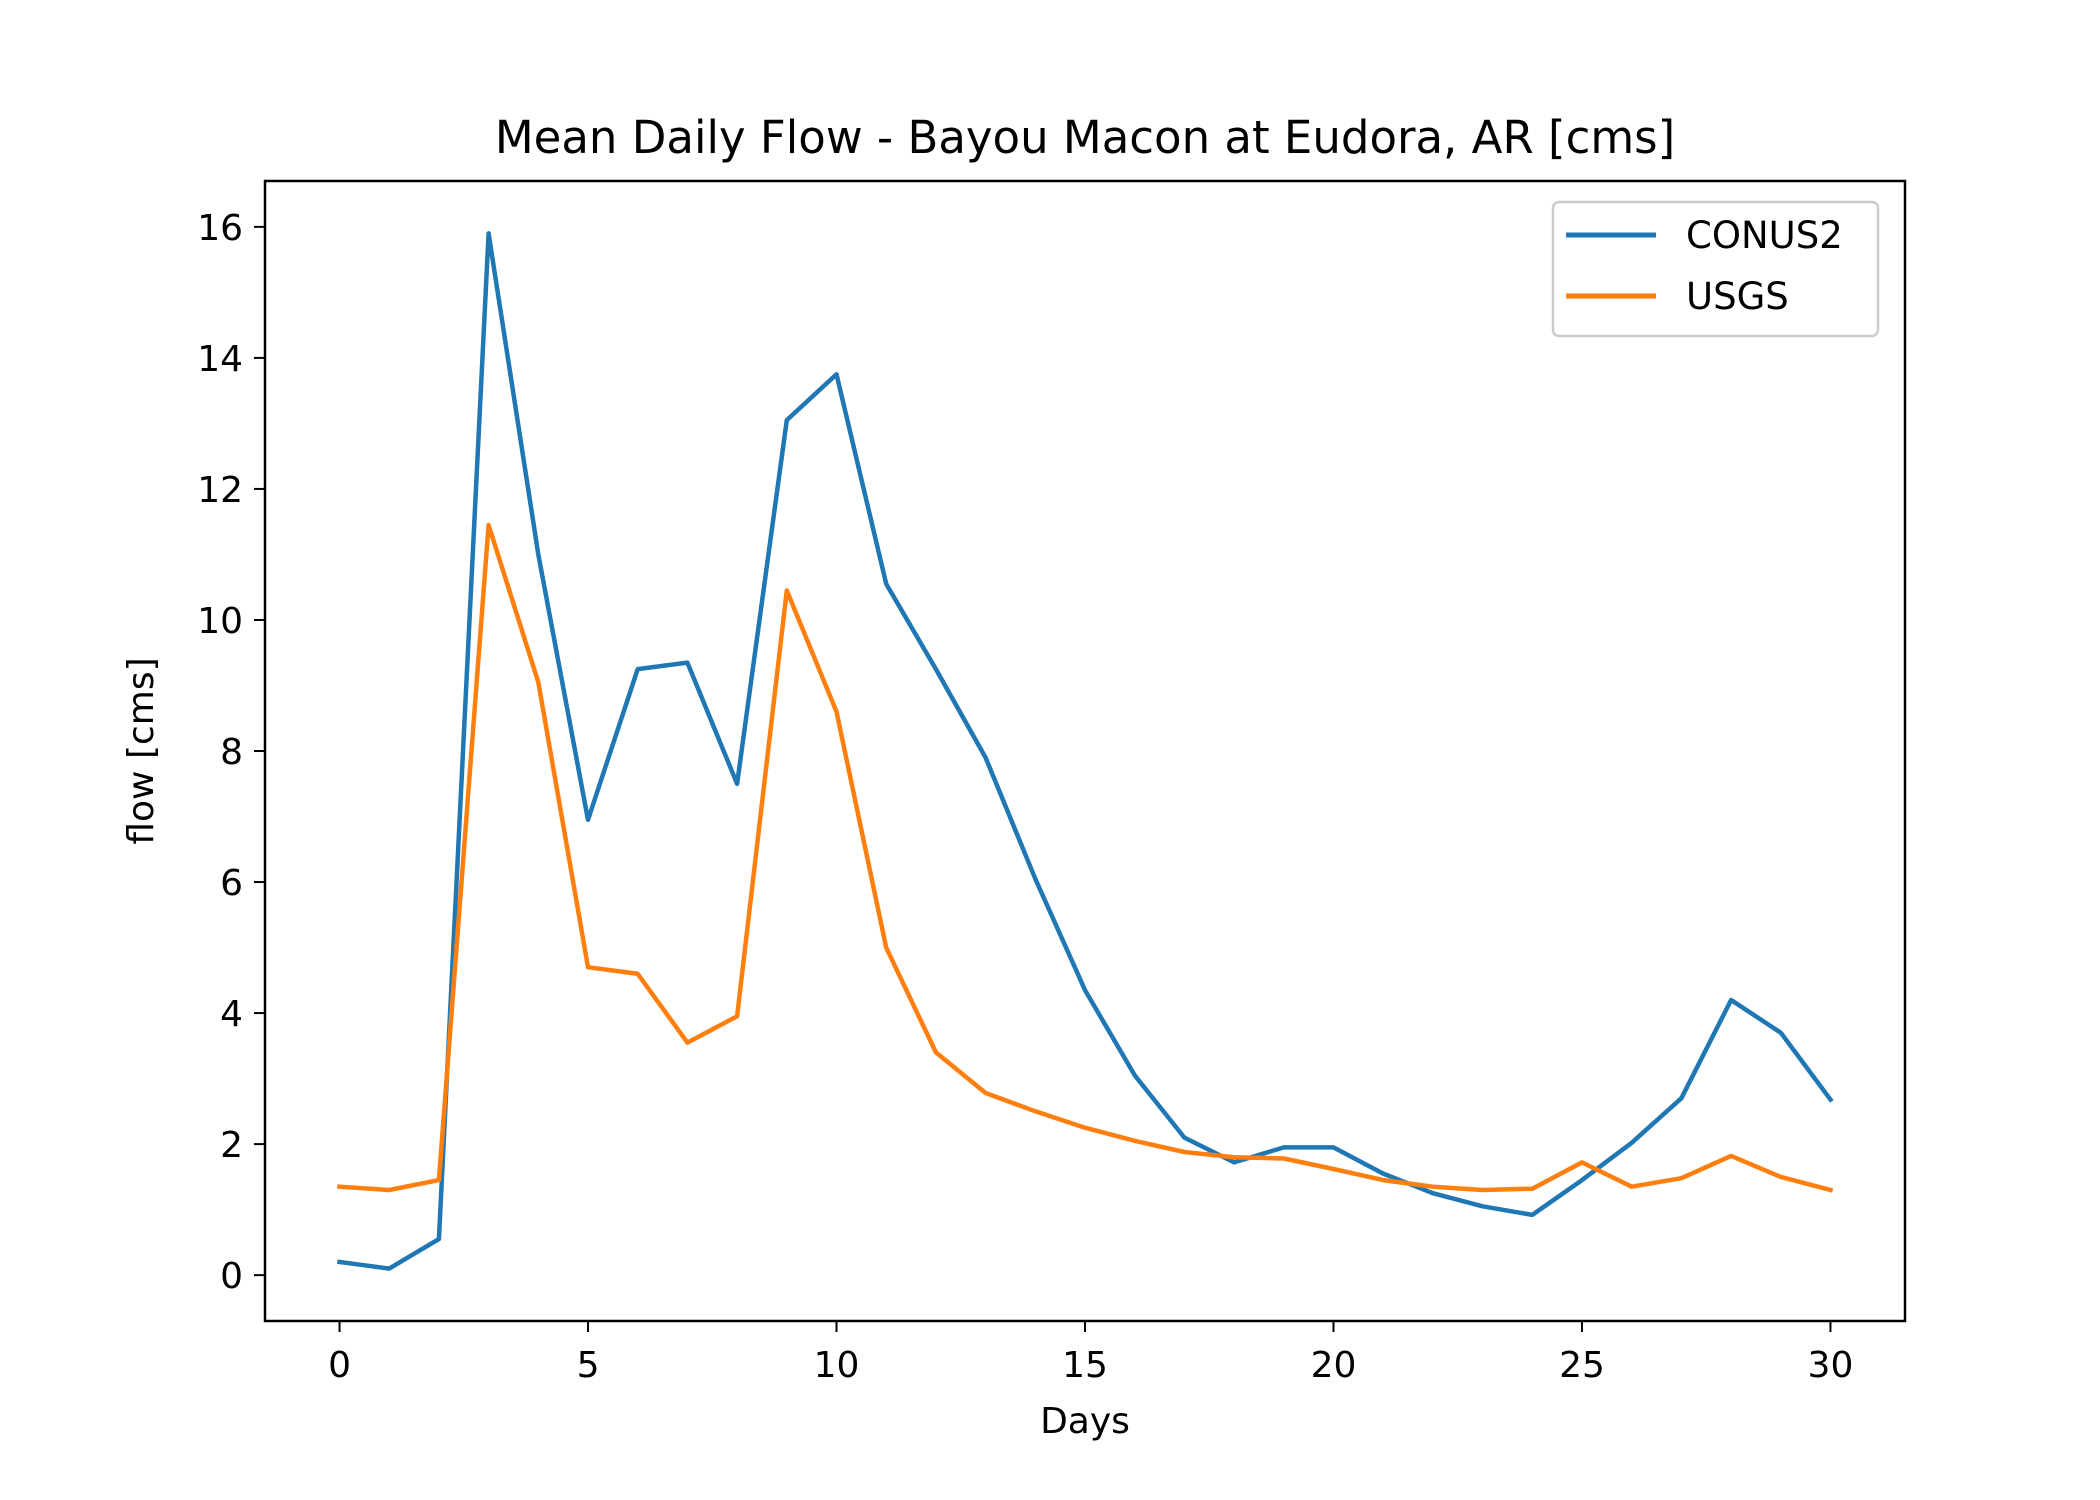 Image resolution: width=2100 pixels, height=1500 pixels. What do you see at coordinates (231, 1014) in the screenshot?
I see `y-tick-label: 4` at bounding box center [231, 1014].